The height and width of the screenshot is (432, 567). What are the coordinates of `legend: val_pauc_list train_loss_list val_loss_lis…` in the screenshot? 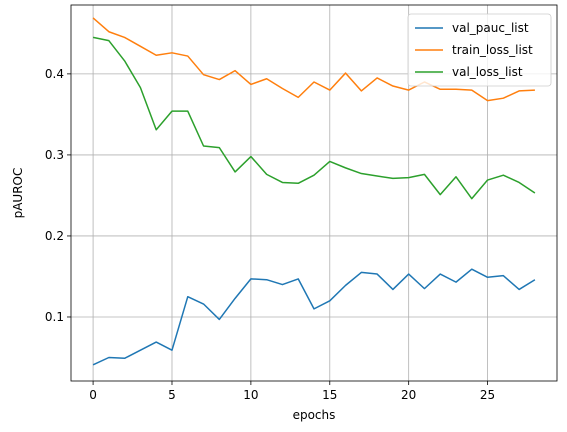 It's located at (479, 50).